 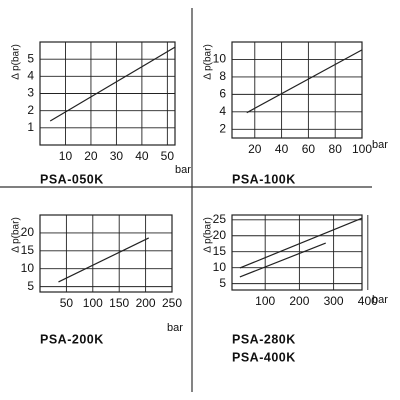 What do you see at coordinates (222, 94) in the screenshot?
I see `y-tick-label: 6` at bounding box center [222, 94].